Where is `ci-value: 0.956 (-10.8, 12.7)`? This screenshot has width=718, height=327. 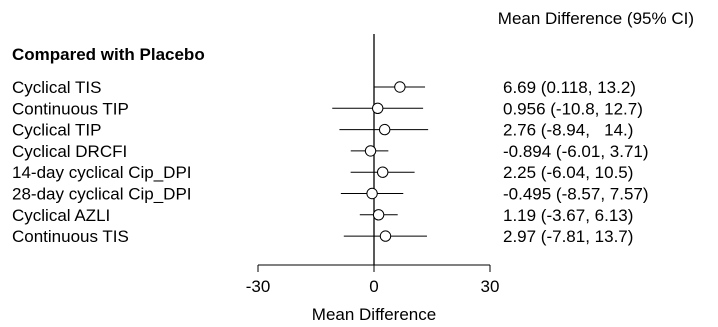
ci-value: 0.956 (-10.8, 12.7) is located at coordinates (573, 108).